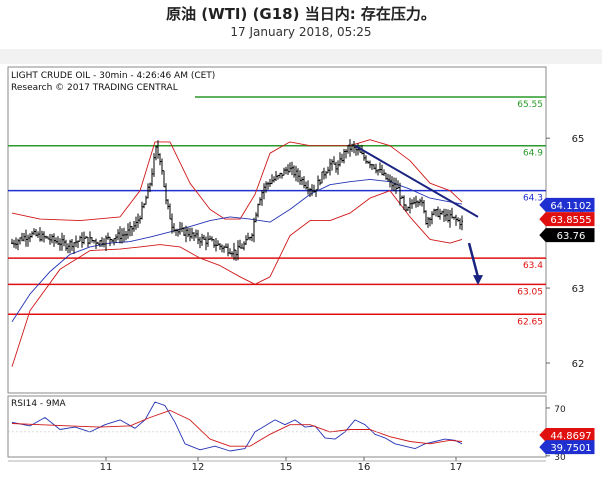  Describe the element at coordinates (286, 467) in the screenshot. I see `x-tick-label: 15` at that location.